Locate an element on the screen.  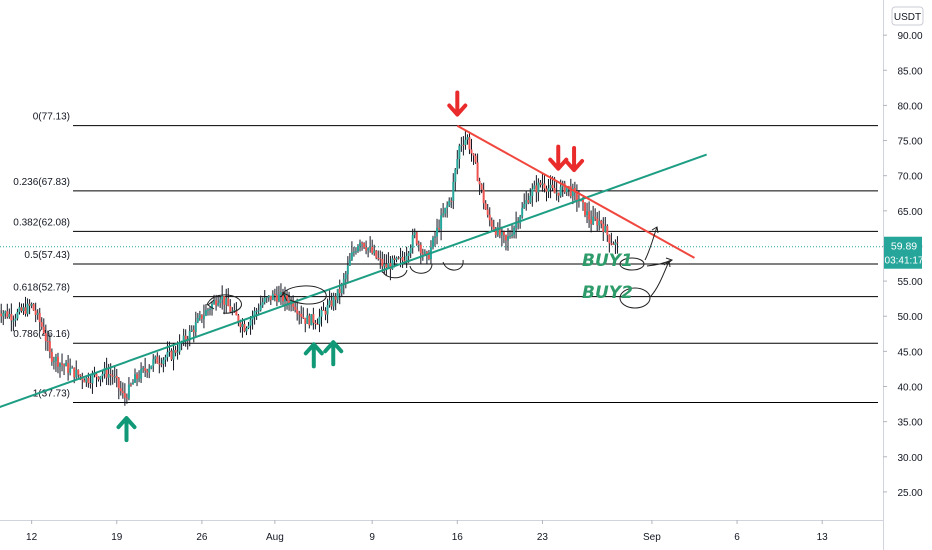
x-tick-label: 16 is located at coordinates (458, 537).